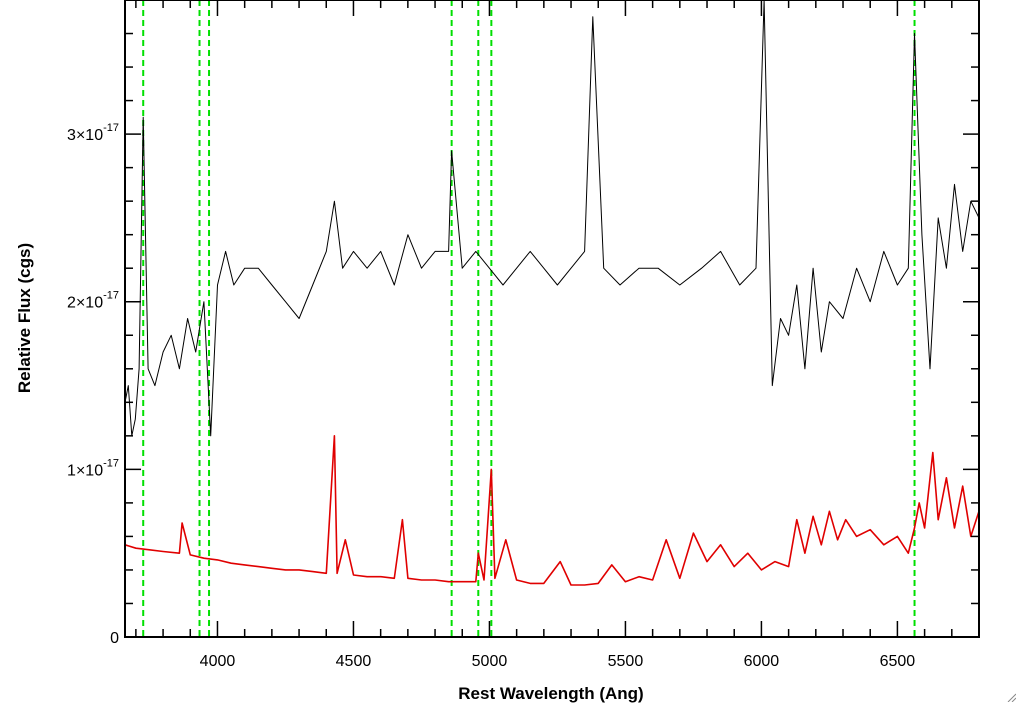 The image size is (1020, 706). Describe the element at coordinates (558, 661) in the screenshot. I see `x-tick-labels: 4000 4500 5000 5500 6000 6500` at that location.